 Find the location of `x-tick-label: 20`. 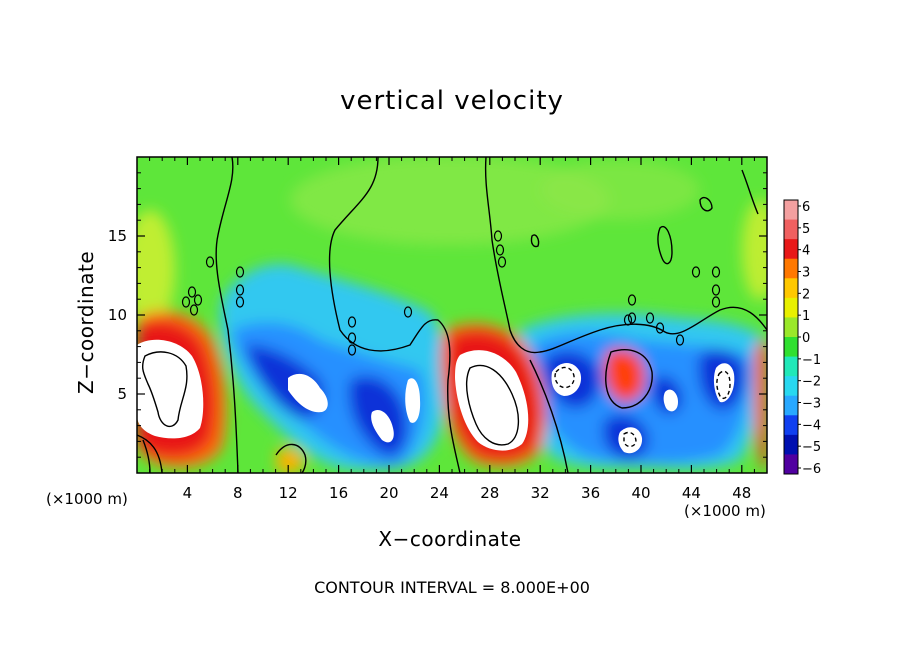

x-tick-label: 20 is located at coordinates (388, 493).